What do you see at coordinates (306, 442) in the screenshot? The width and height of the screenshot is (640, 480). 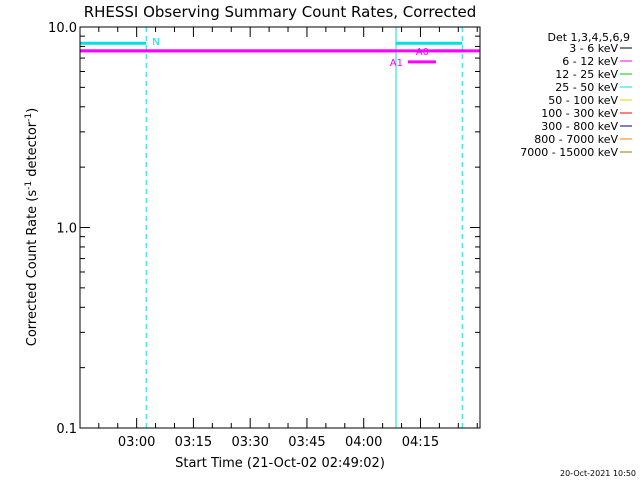 I see `x-tick-label-3: 03:45` at bounding box center [306, 442].